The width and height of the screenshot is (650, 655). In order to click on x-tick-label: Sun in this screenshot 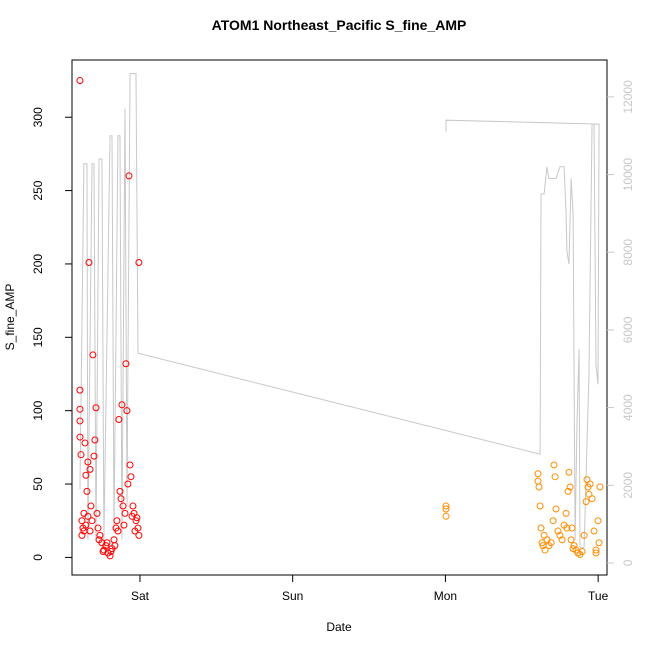, I will do `click(292, 596)`.